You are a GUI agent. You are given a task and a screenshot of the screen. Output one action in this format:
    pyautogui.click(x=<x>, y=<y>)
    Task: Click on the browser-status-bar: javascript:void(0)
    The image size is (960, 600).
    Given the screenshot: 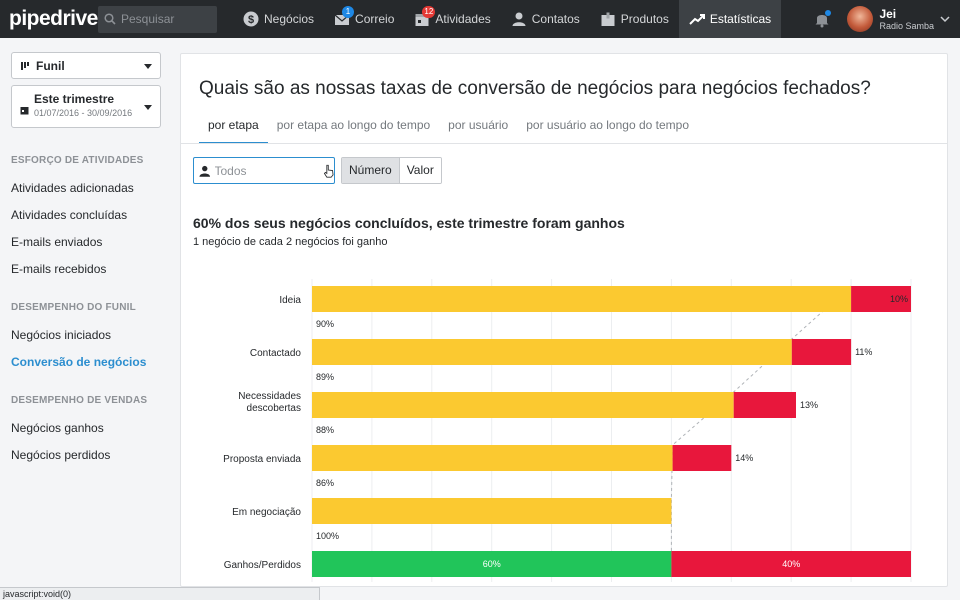 What is the action you would take?
    pyautogui.click(x=160, y=593)
    